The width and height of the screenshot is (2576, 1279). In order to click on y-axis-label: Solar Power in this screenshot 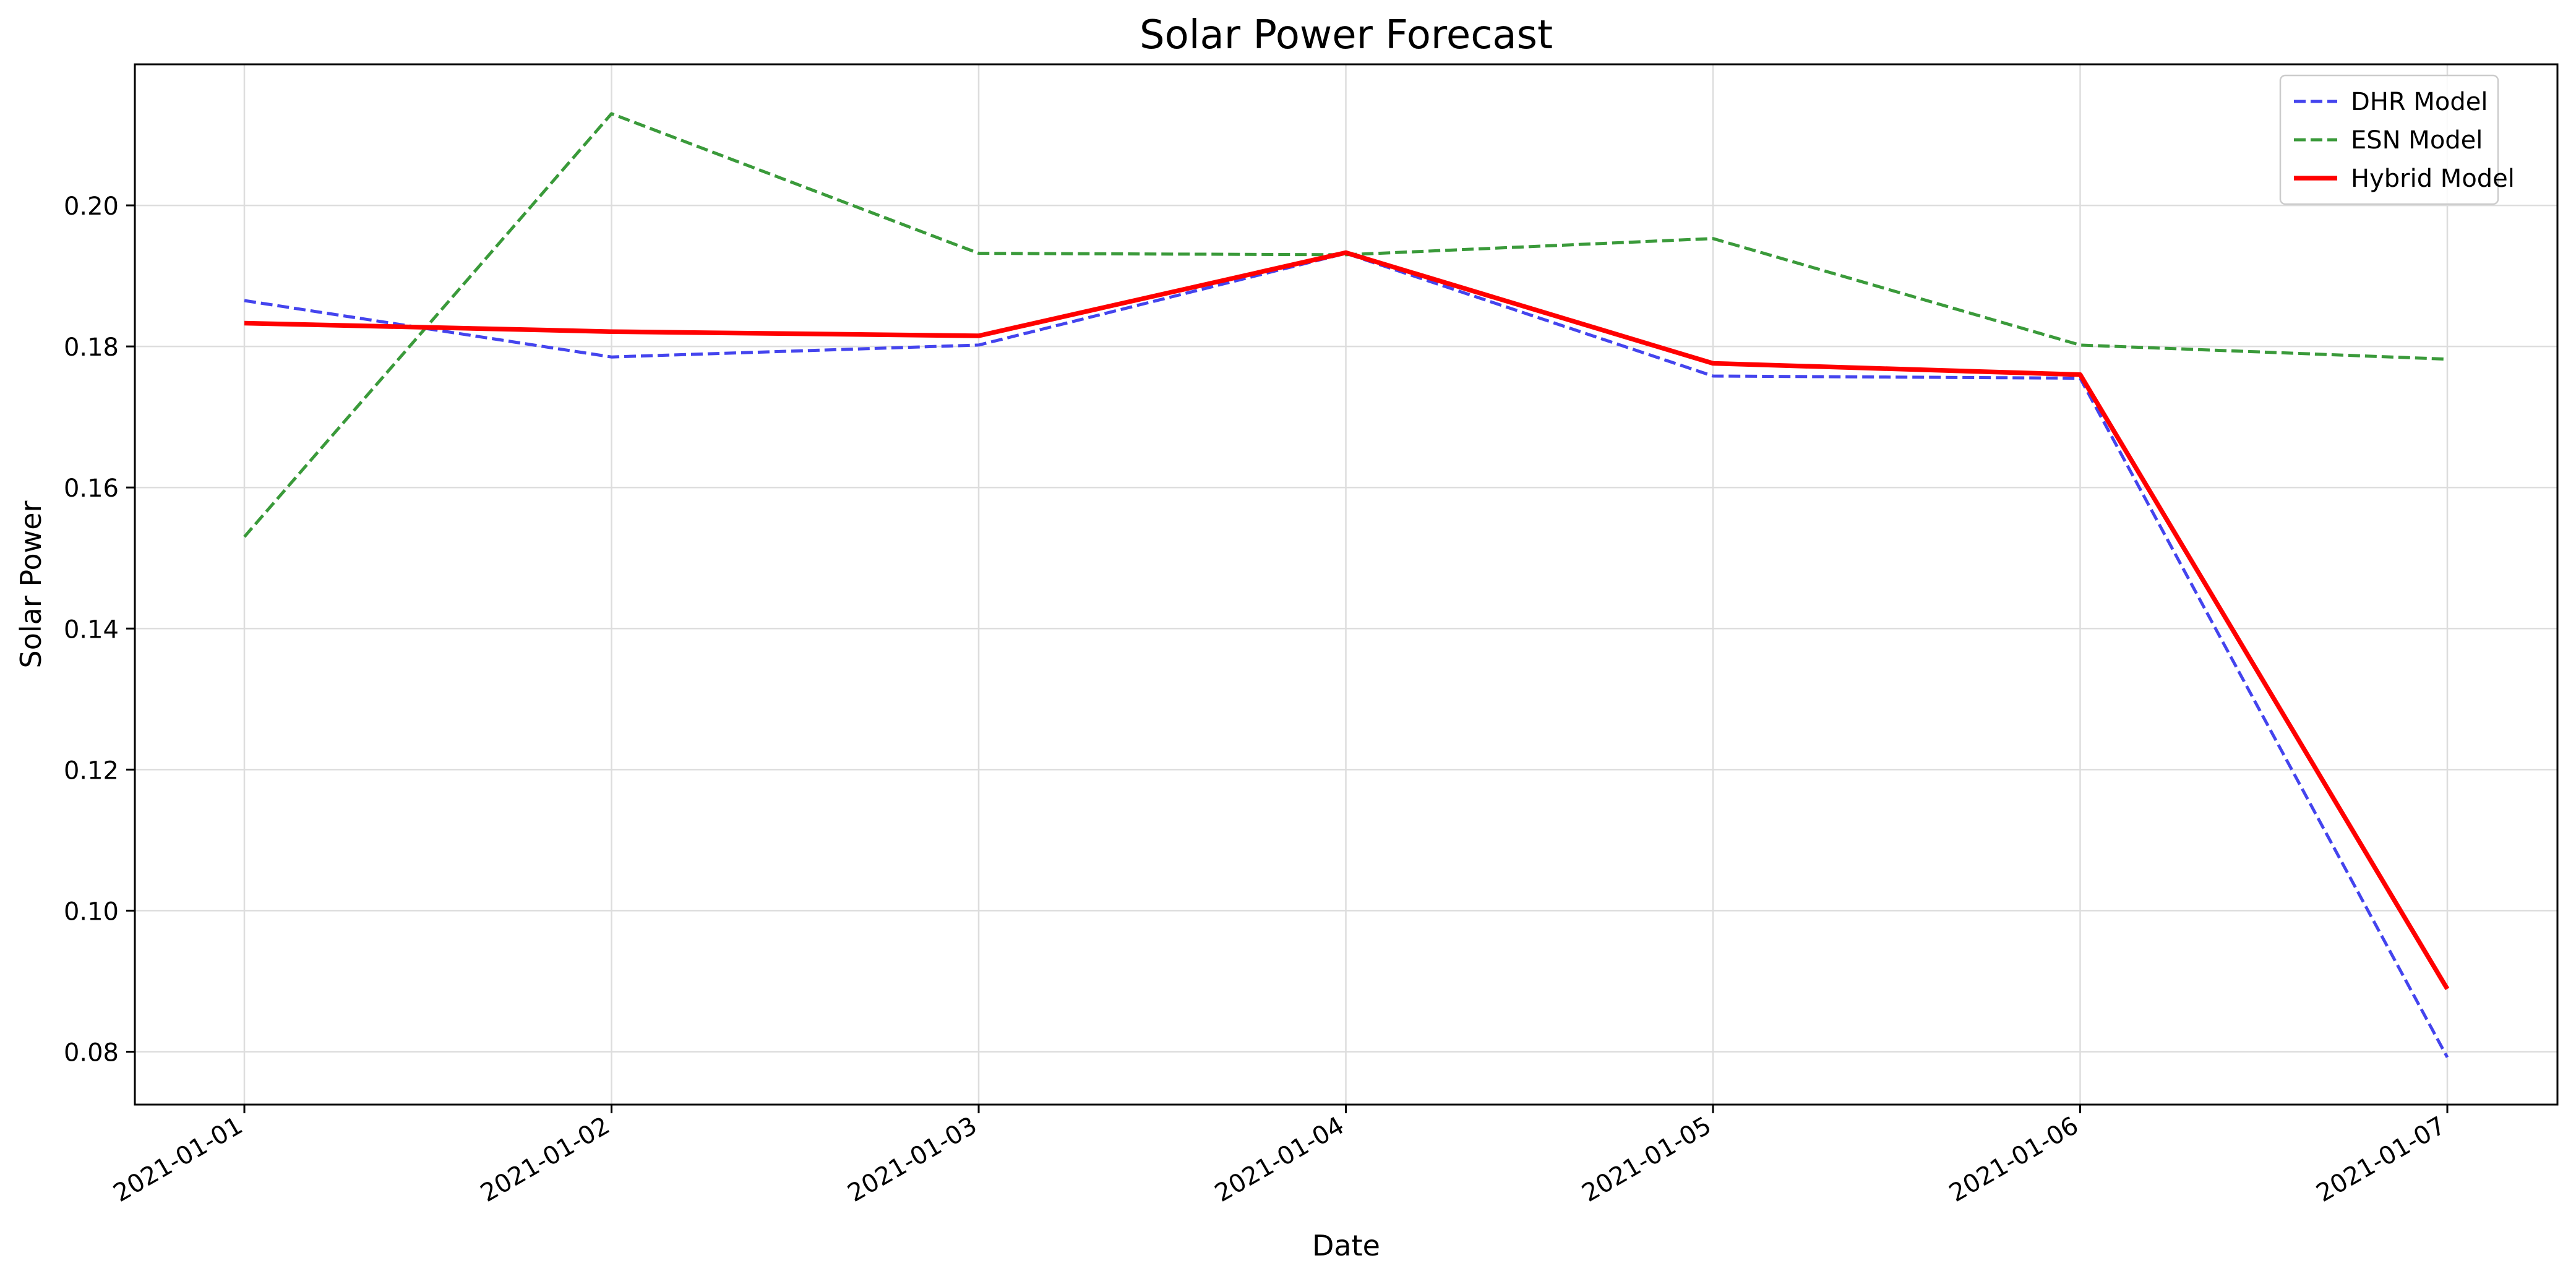, I will do `click(31, 584)`.